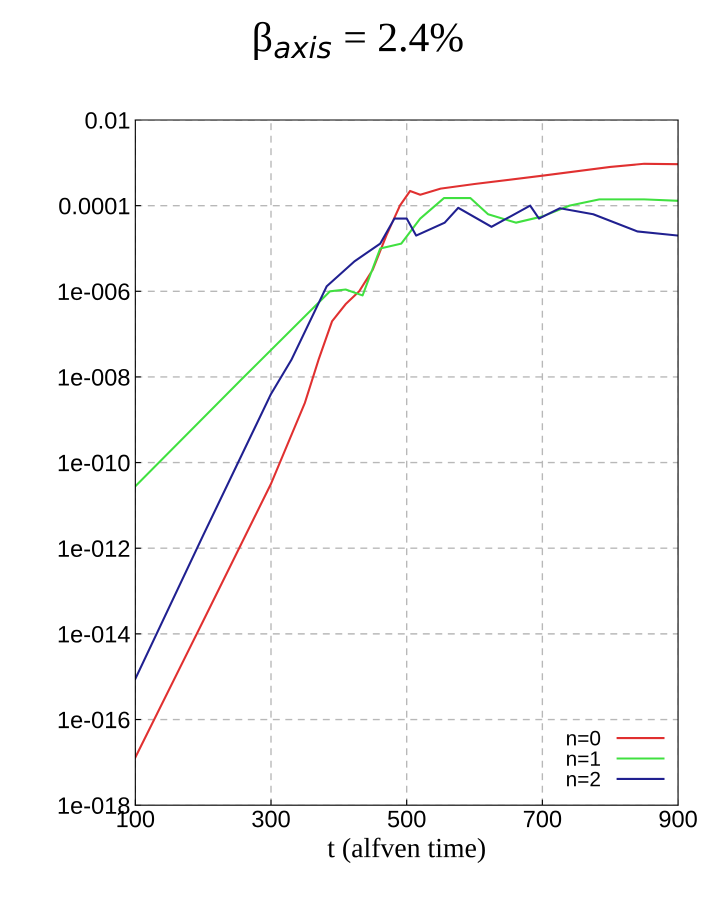 The image size is (716, 916). I want to click on legend-label: n=2, so click(583, 779).